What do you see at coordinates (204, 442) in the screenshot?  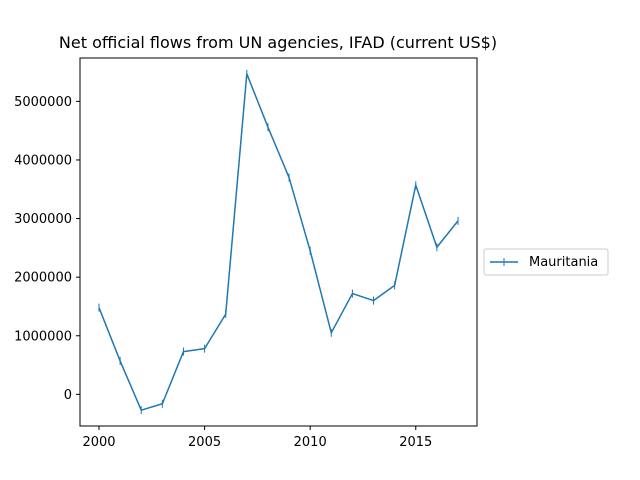 I see `x-tick-label: 2005` at bounding box center [204, 442].